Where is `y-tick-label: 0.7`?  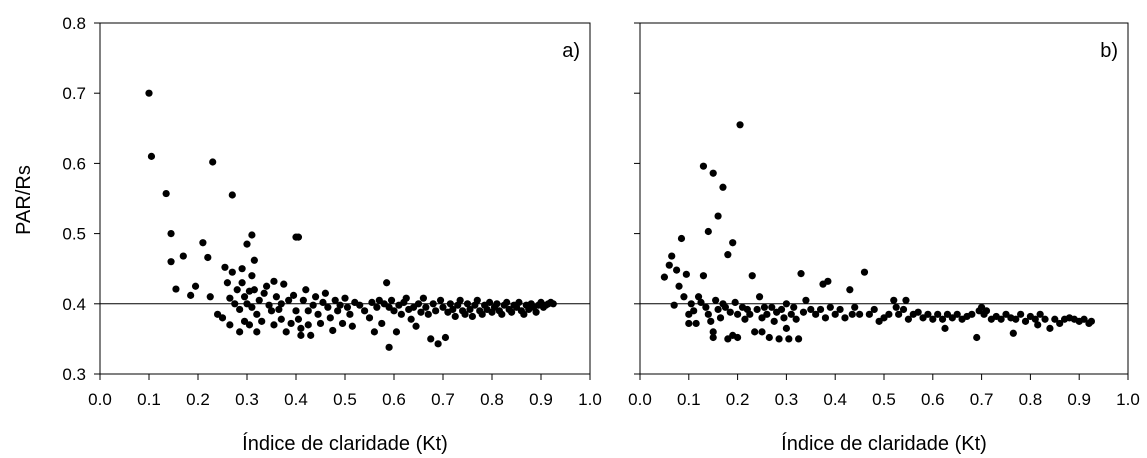 y-tick-label: 0.7 is located at coordinates (74, 93).